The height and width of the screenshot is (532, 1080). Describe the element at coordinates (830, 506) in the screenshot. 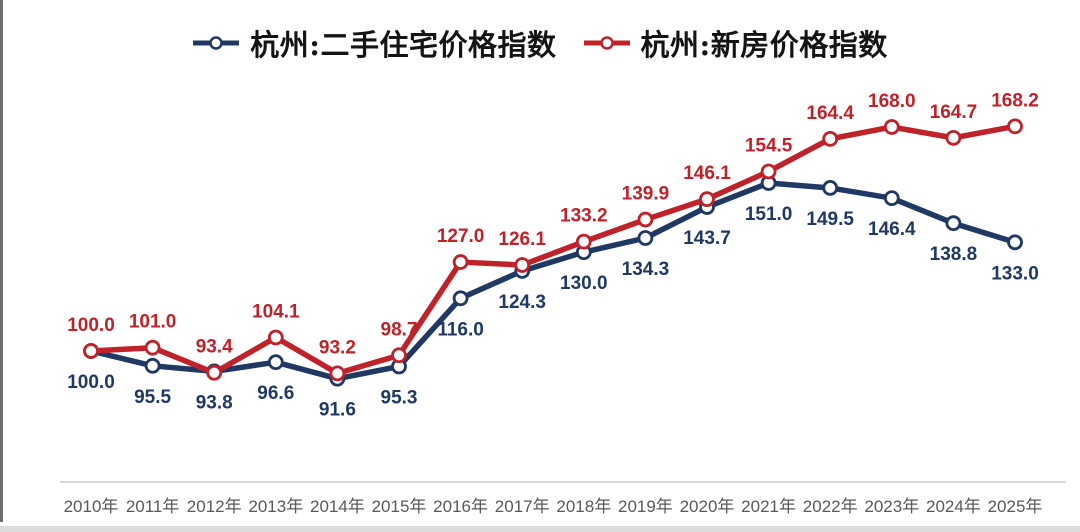

I see `x-axis-label: 2022年` at that location.